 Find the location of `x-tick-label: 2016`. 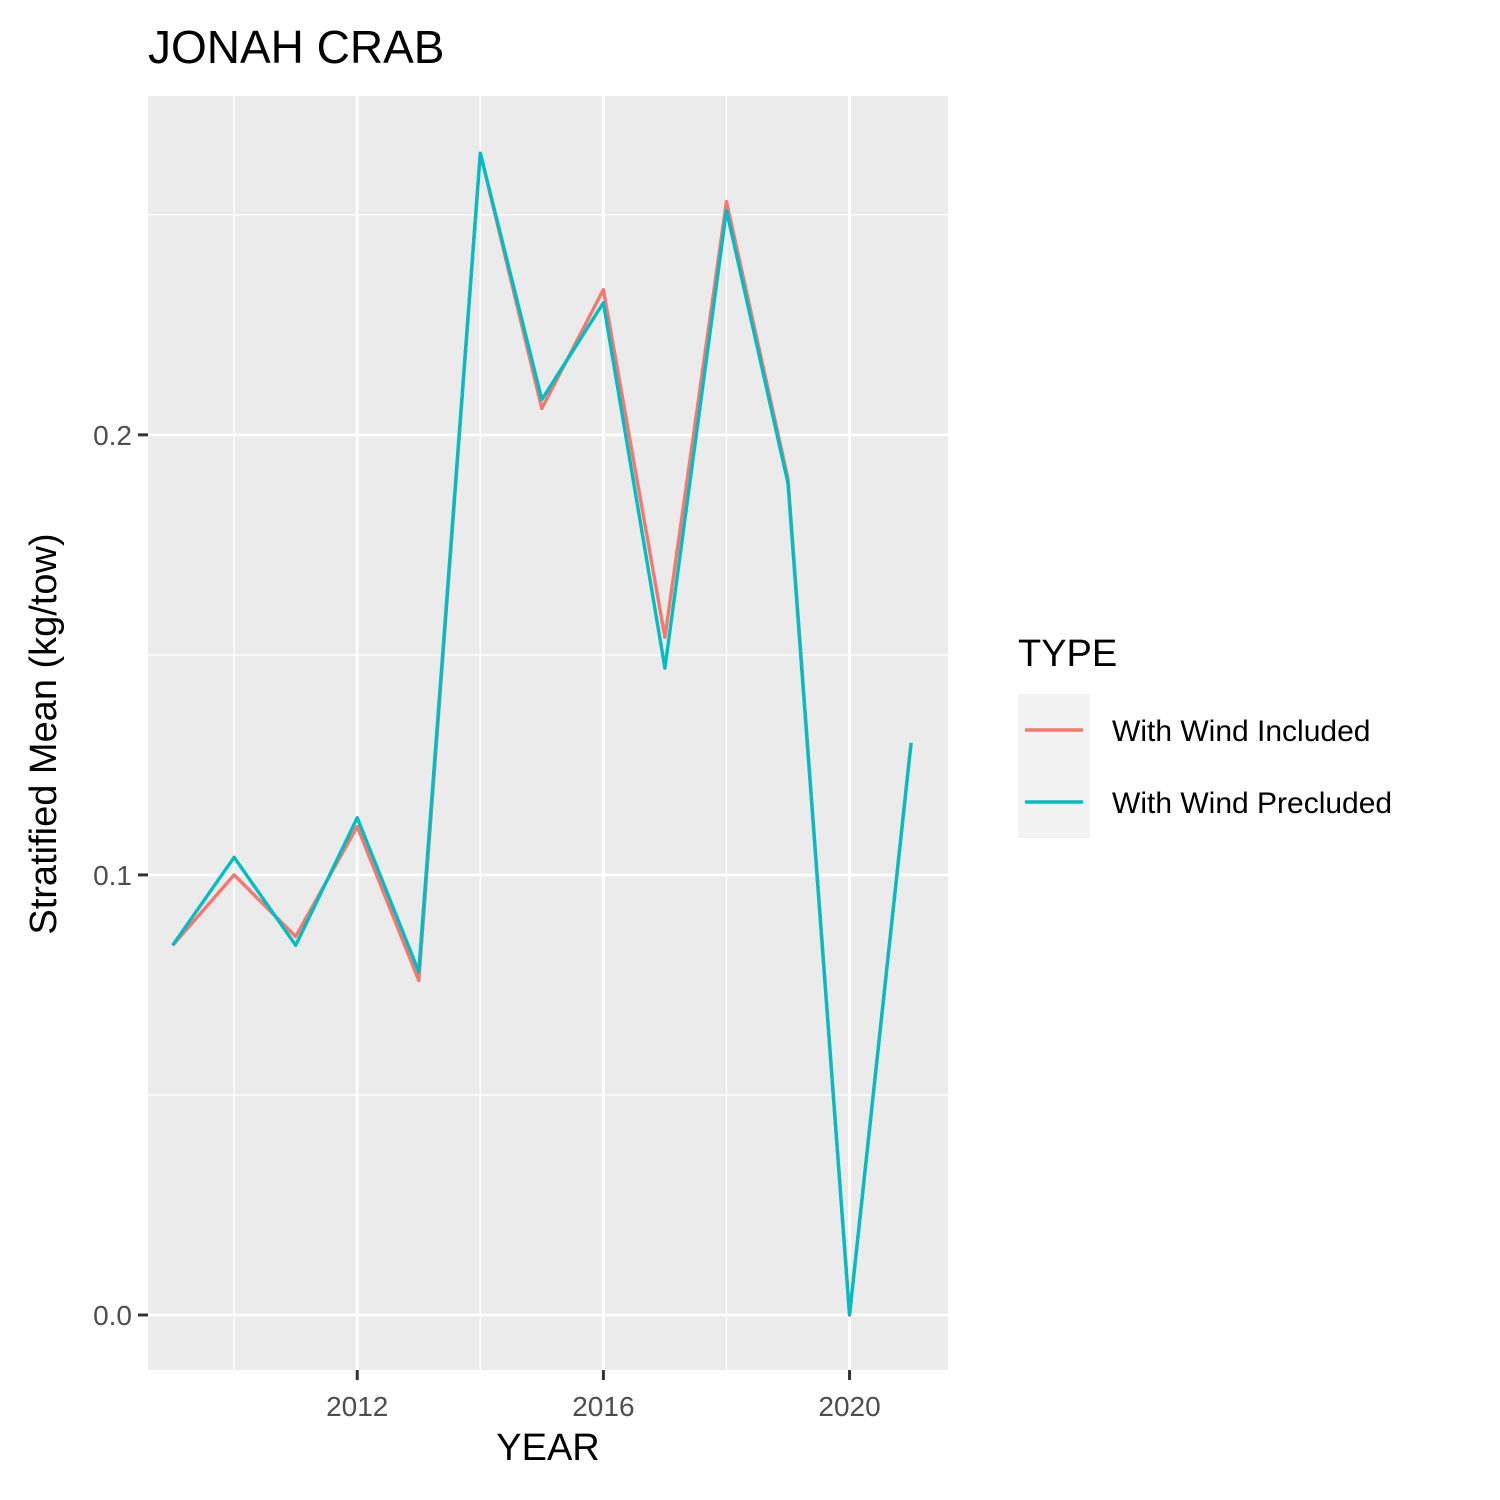

x-tick-label: 2016 is located at coordinates (603, 1406).